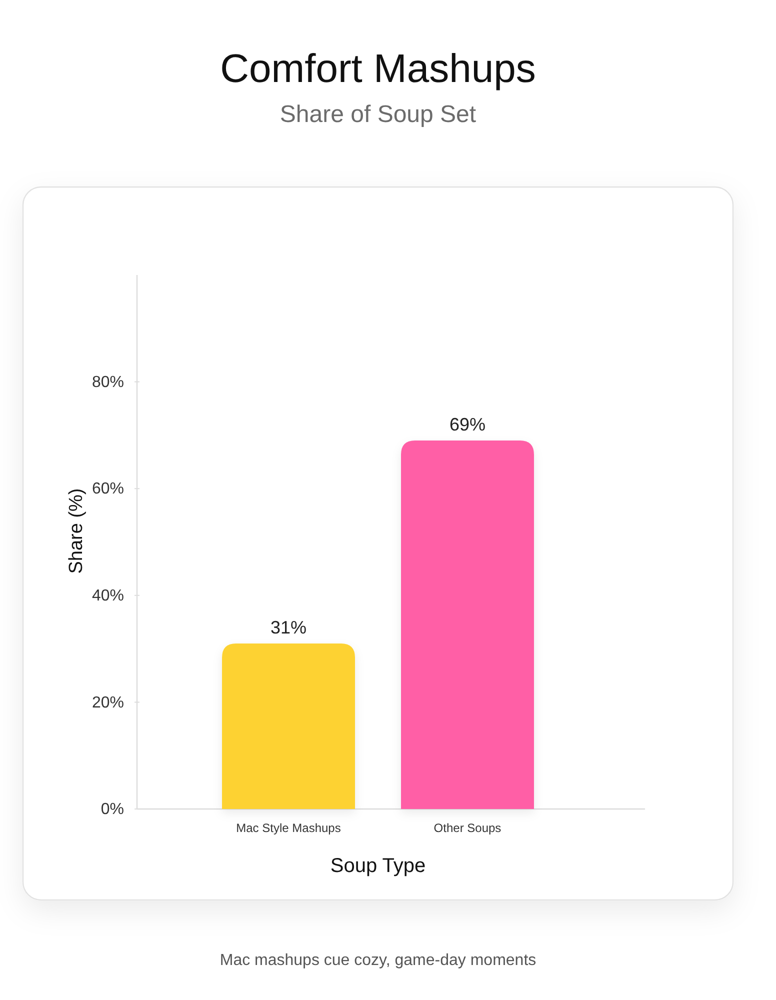 The image size is (776, 1000). I want to click on y-tick-label: 40%, so click(108, 596).